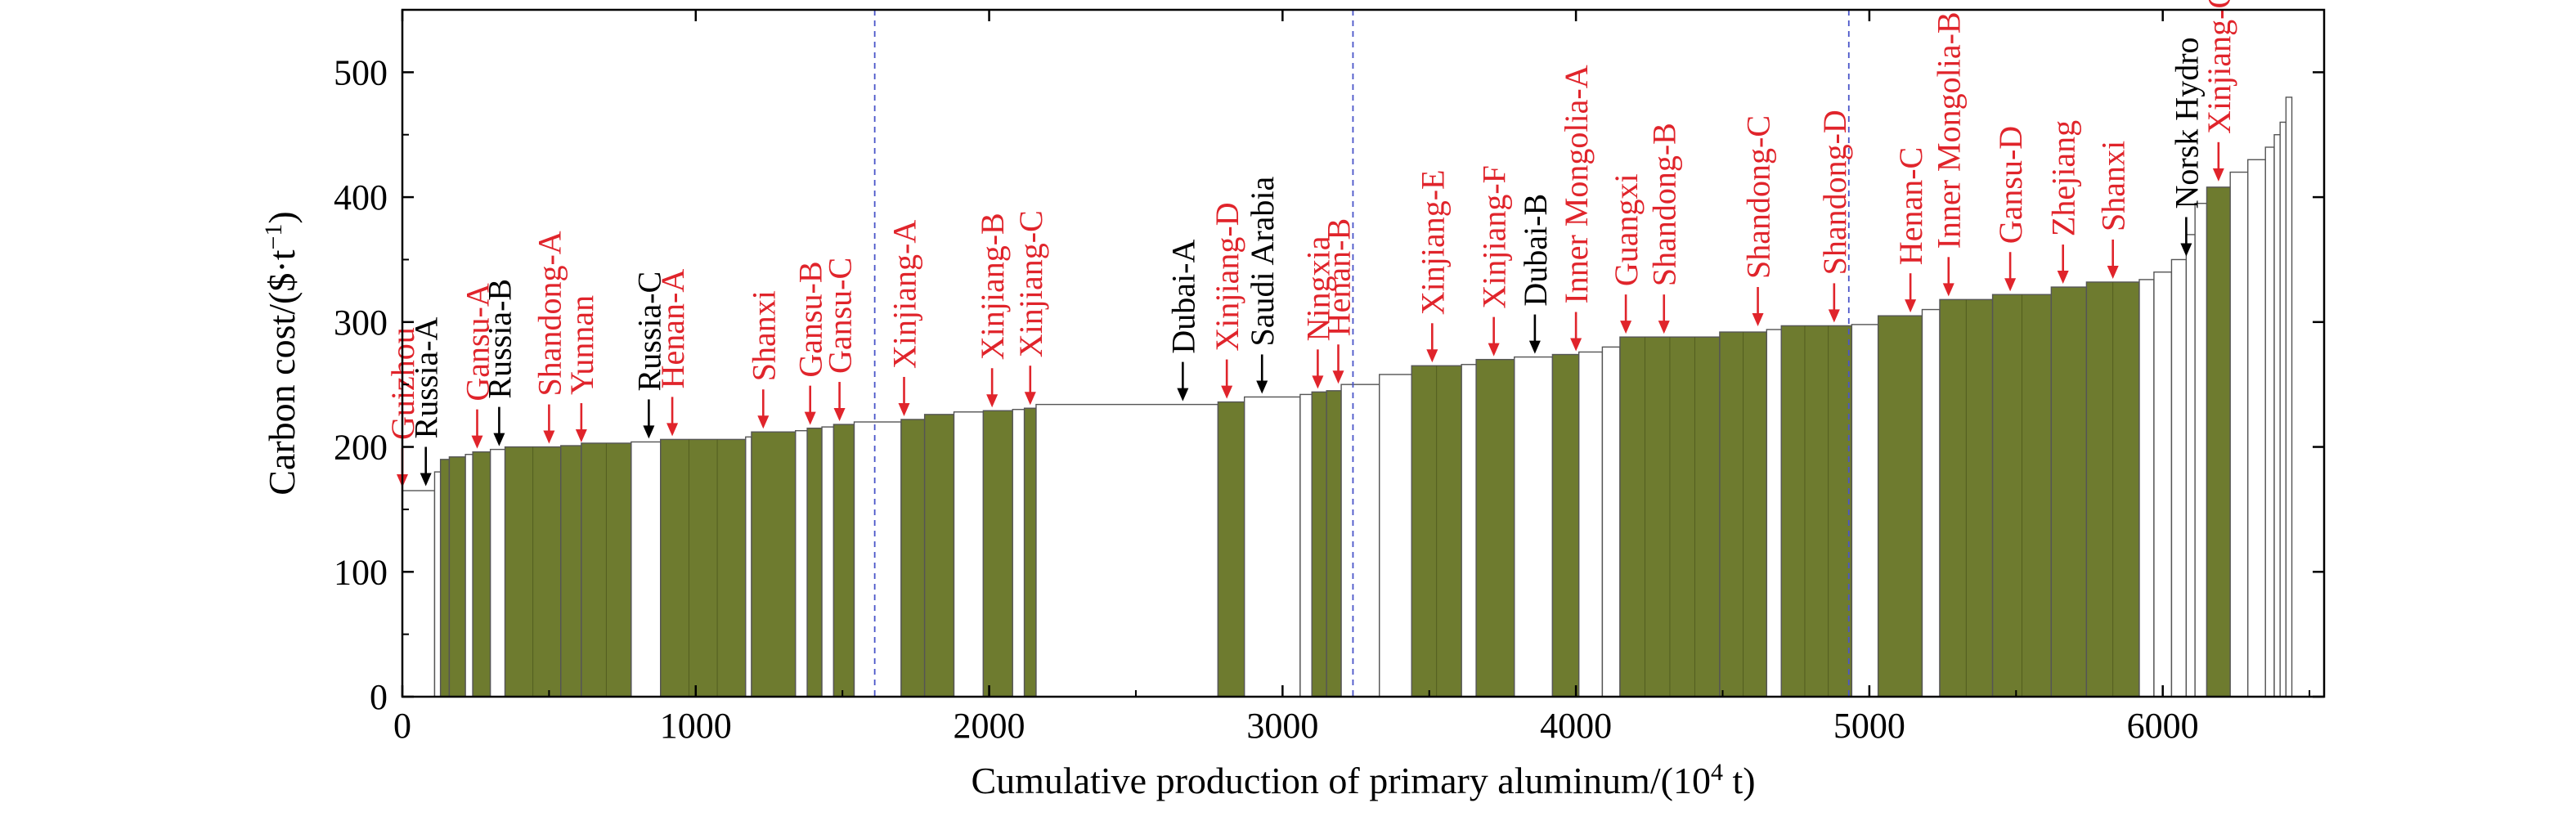  Describe the element at coordinates (905, 294) in the screenshot. I see `annotation-label: Xinjiang-A` at that location.